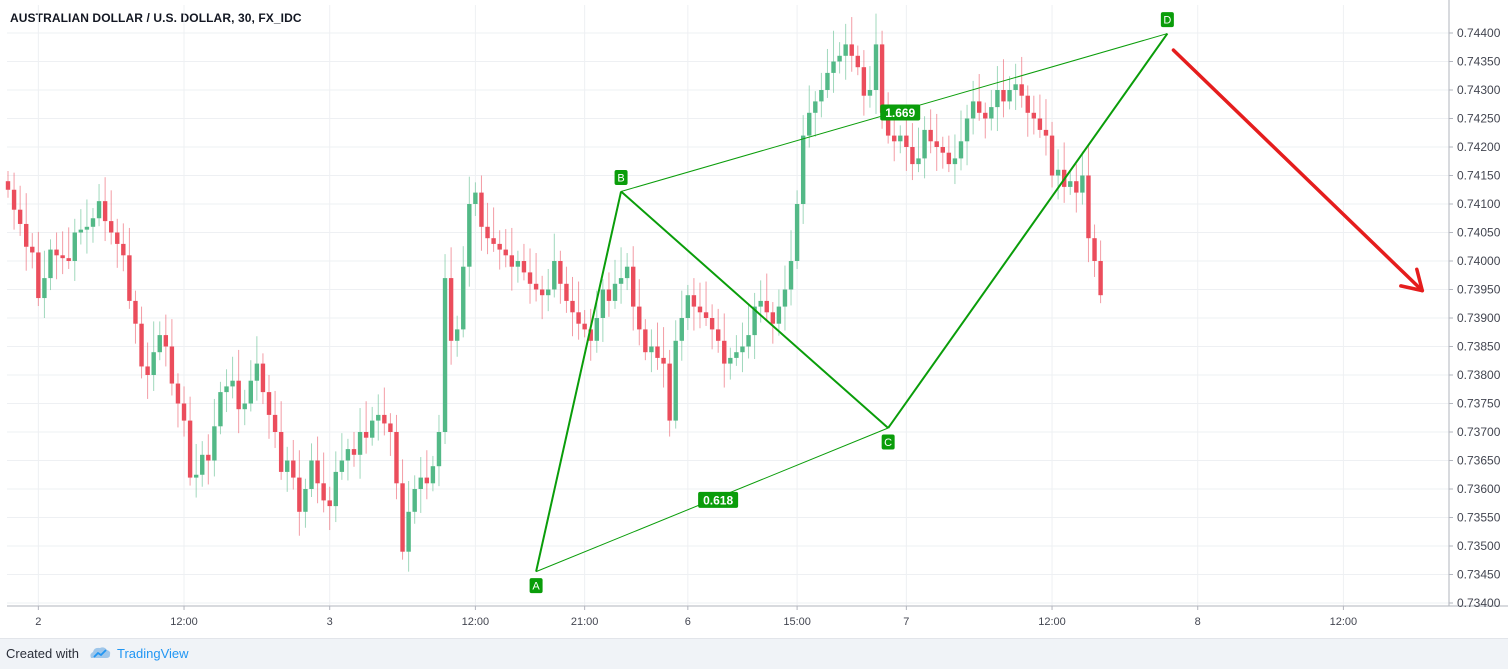  Describe the element at coordinates (888, 442) in the screenshot. I see `pattern-point-c-marker` at that location.